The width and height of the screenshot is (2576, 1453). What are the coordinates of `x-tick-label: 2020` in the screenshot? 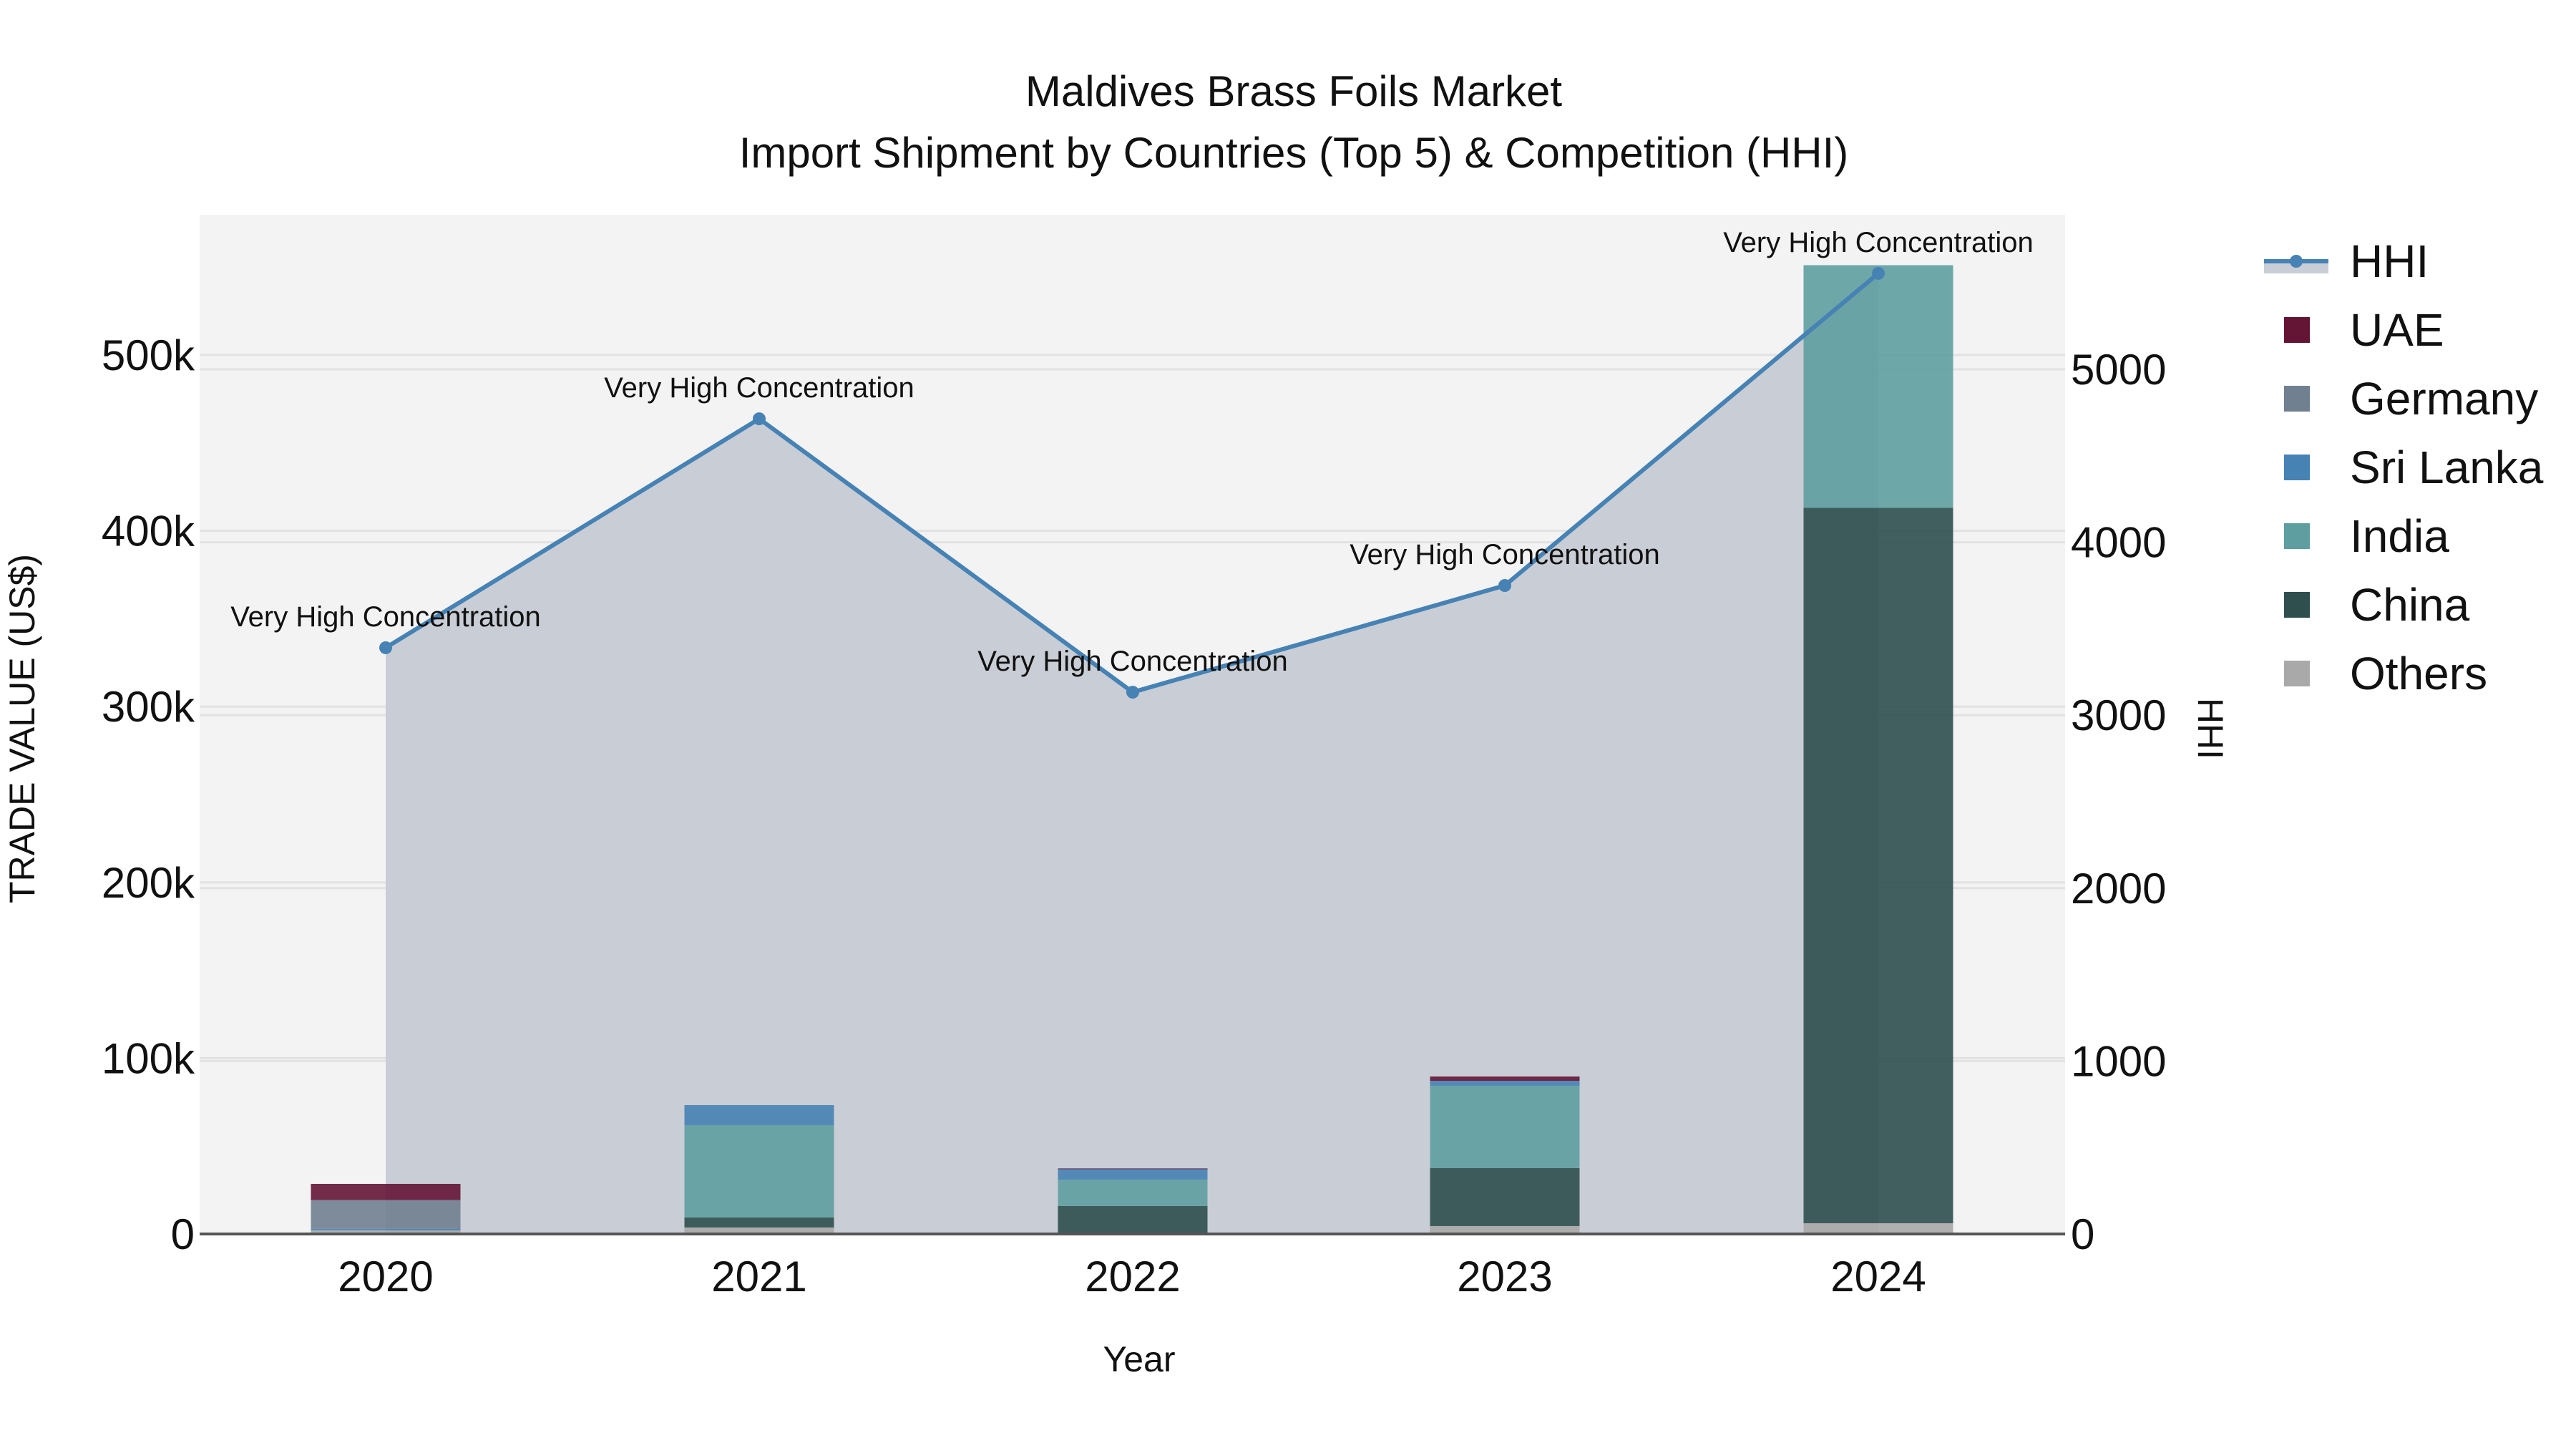 It's located at (385, 1277).